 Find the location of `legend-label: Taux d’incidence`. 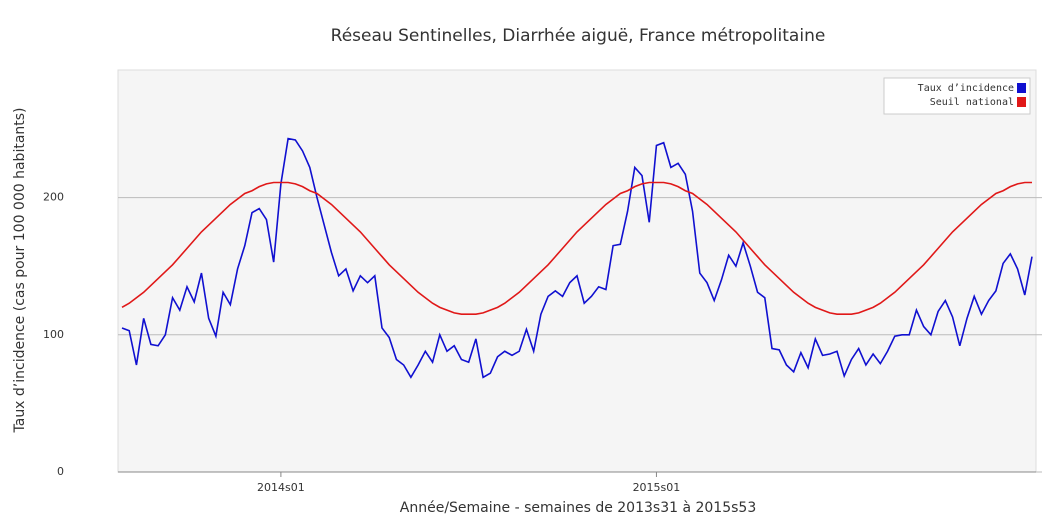

legend-label: Taux d’incidence is located at coordinates (966, 88).